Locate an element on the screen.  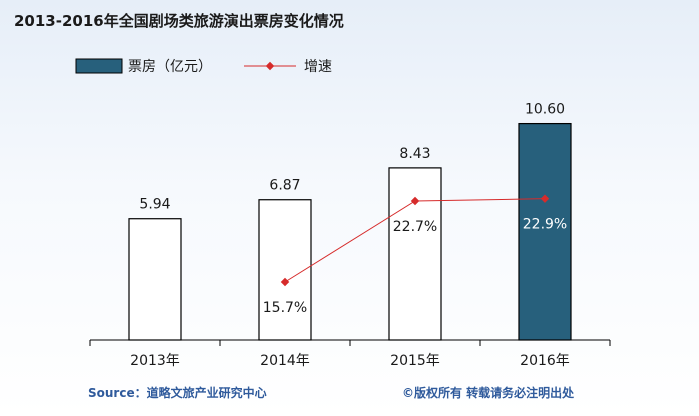
bar-2016年 is located at coordinates (545, 231).